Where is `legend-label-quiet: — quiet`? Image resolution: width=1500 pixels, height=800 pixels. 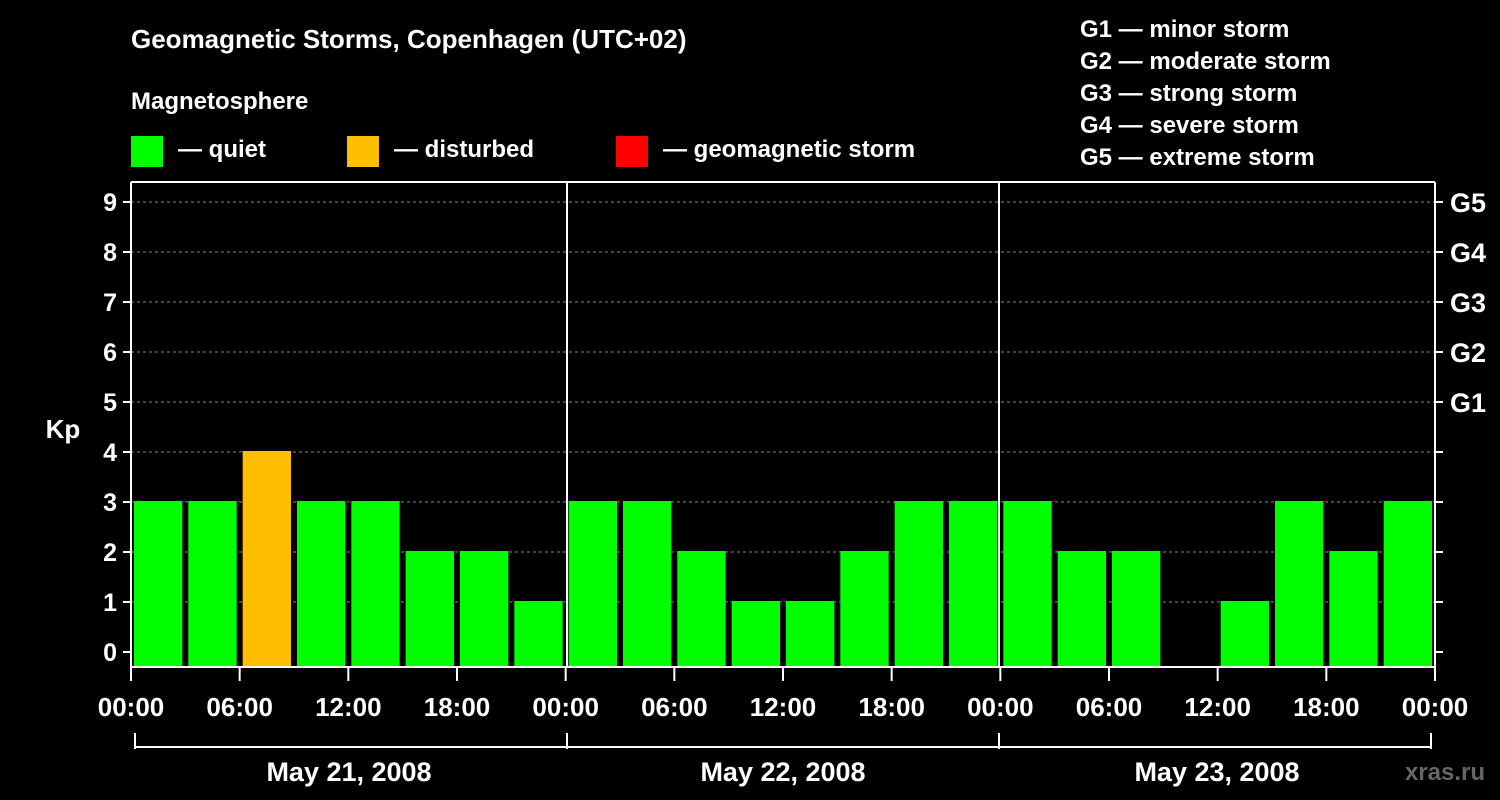
legend-label-quiet: — quiet is located at coordinates (222, 149).